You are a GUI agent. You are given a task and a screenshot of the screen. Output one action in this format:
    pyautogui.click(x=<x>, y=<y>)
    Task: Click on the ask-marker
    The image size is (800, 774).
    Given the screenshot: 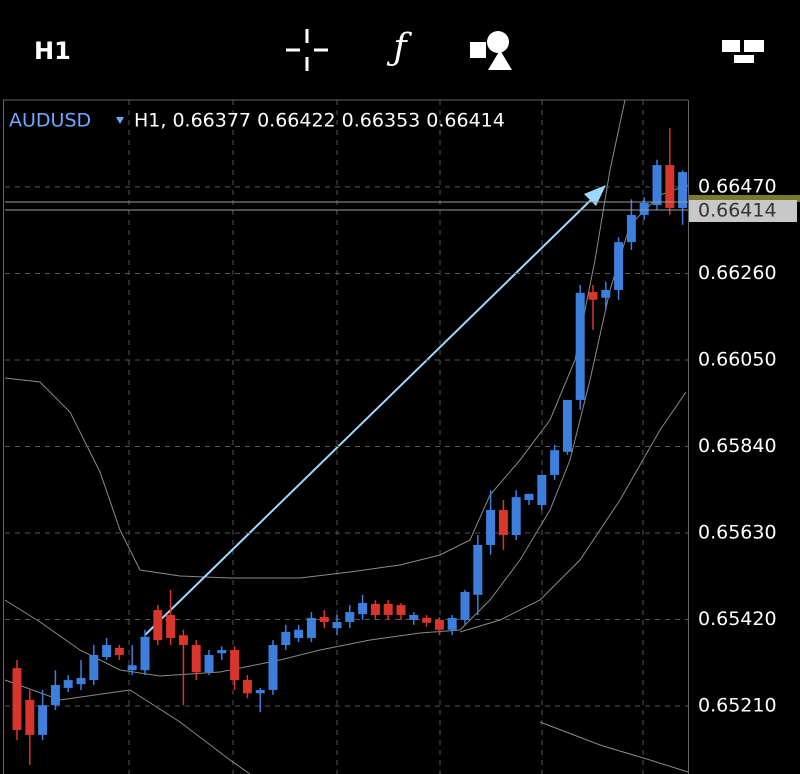 What is the action you would take?
    pyautogui.click(x=744, y=198)
    